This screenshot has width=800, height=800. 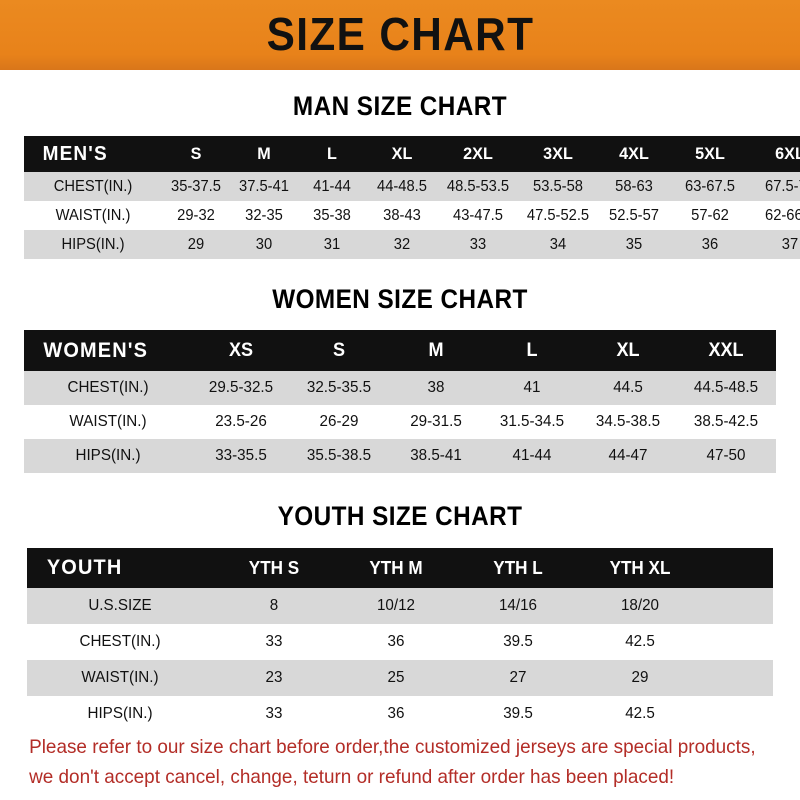 I want to click on men-size-header: L, so click(x=332, y=153).